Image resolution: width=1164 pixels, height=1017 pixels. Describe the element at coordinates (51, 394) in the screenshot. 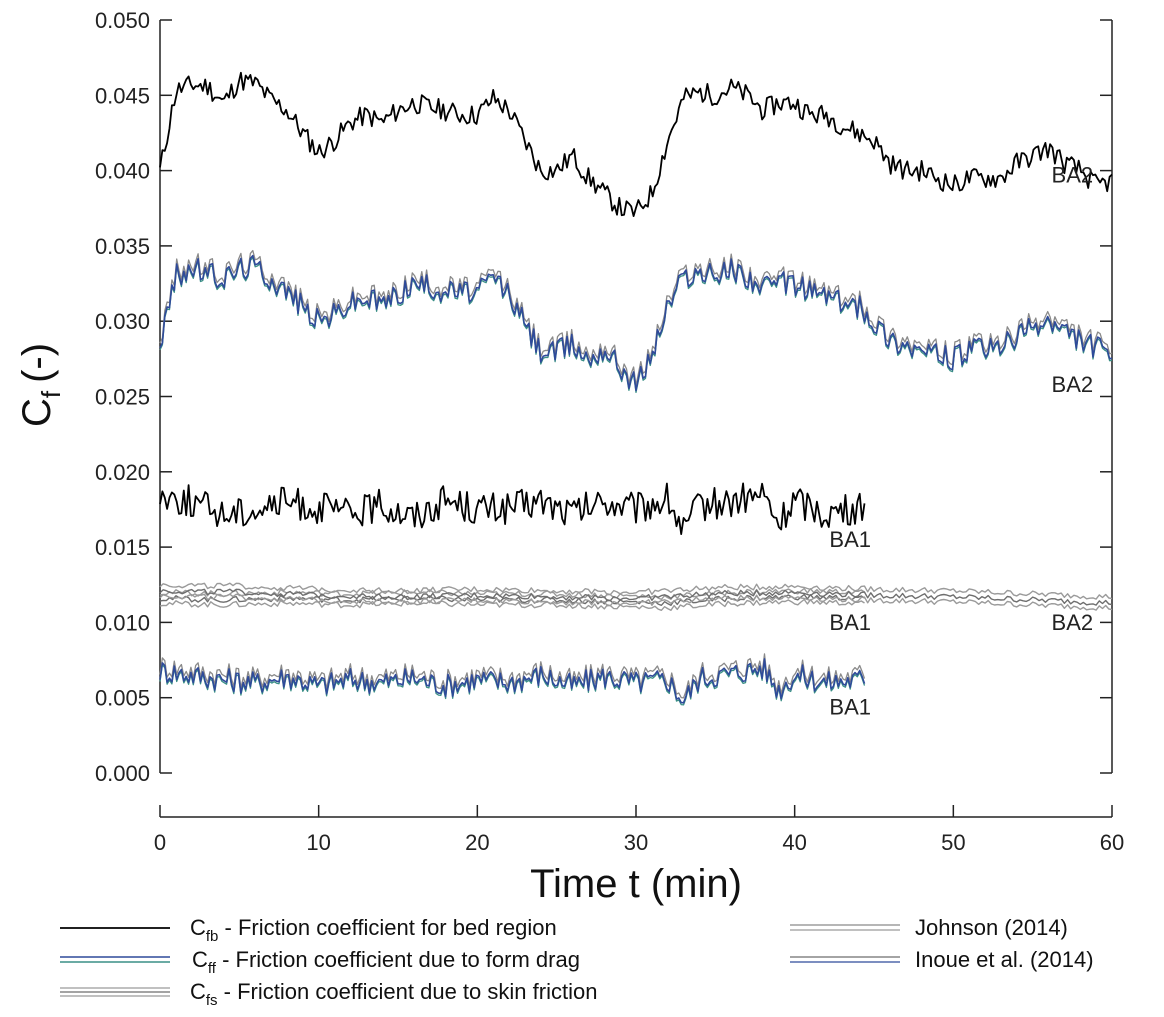

I see `y-axis-subscript: f` at that location.